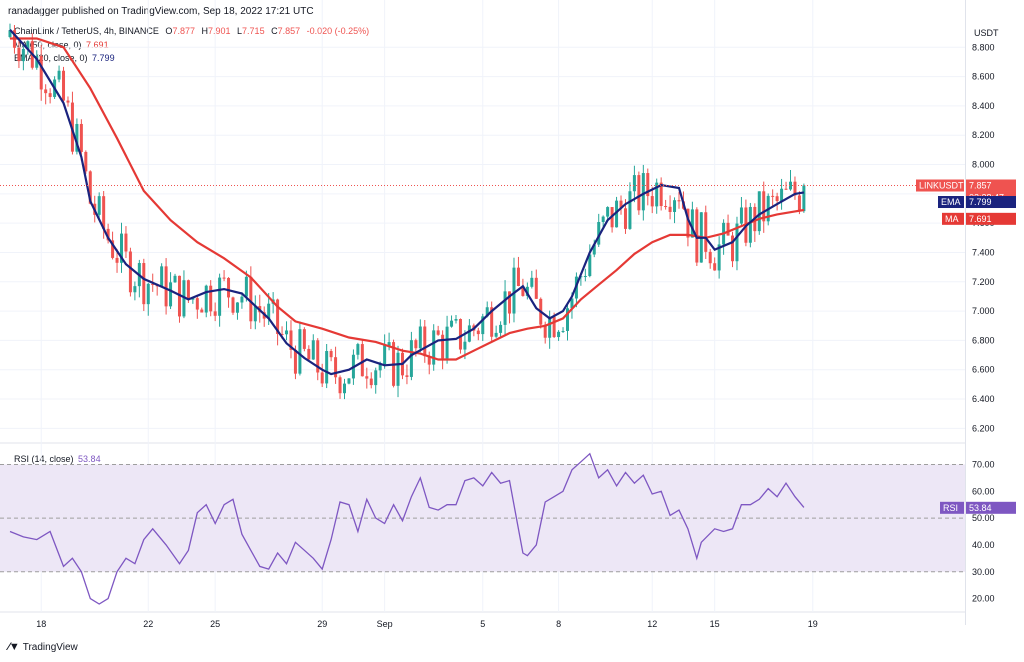 Image resolution: width=1024 pixels, height=662 pixels. I want to click on time-tick-label: 29, so click(322, 624).